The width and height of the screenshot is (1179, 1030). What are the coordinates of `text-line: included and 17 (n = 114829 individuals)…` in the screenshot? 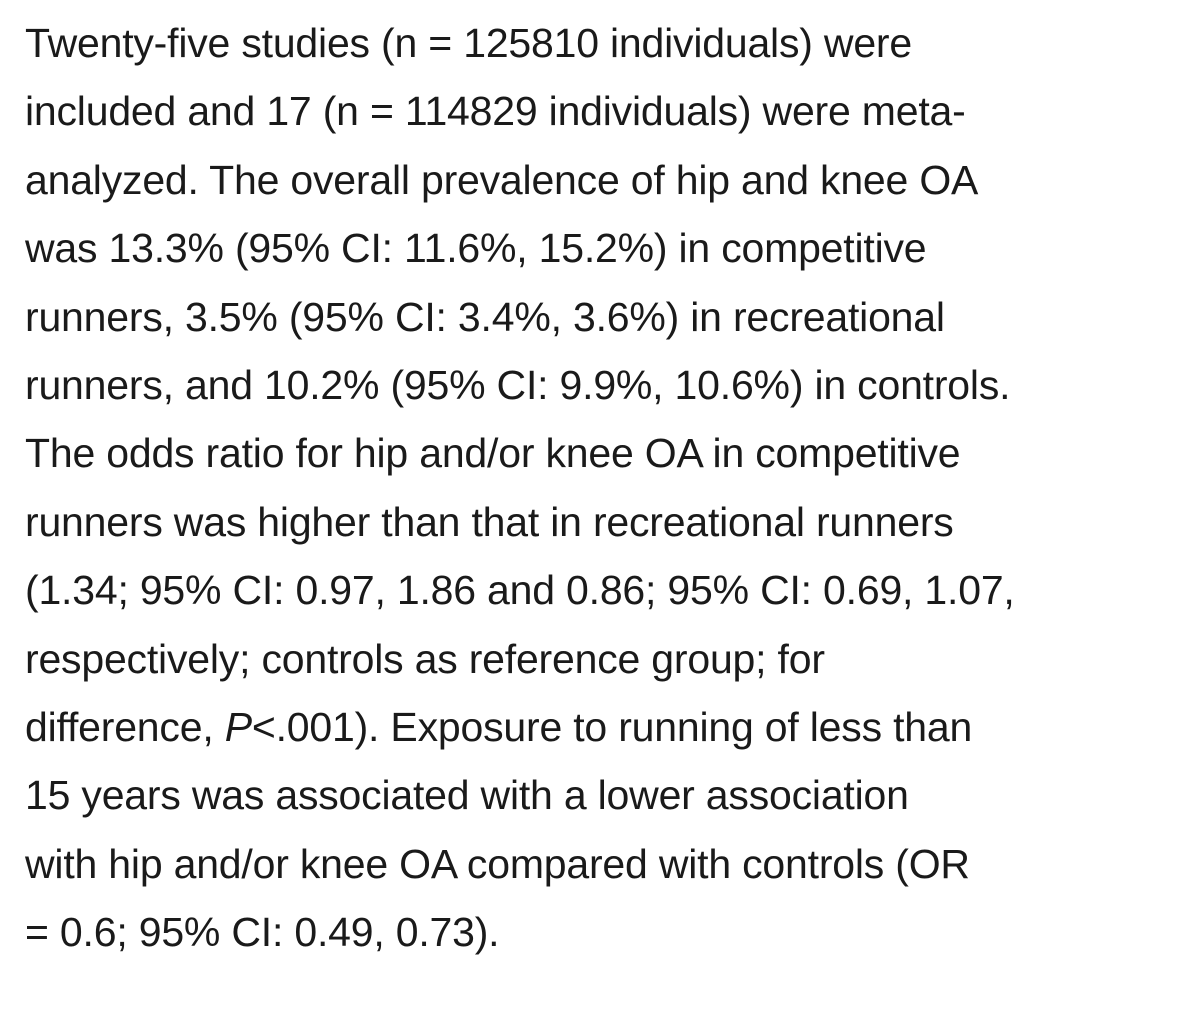 It's located at (495, 111).